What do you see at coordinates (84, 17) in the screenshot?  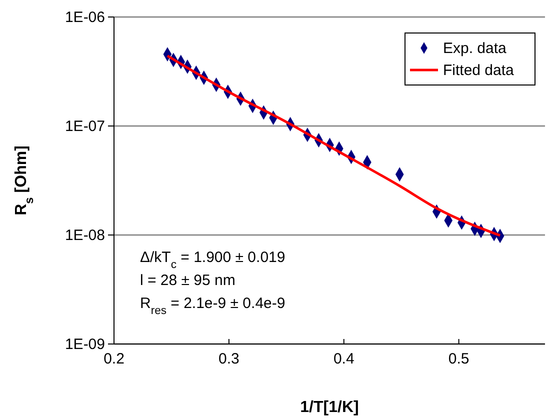 I see `y-tick-label: 1E-06` at bounding box center [84, 17].